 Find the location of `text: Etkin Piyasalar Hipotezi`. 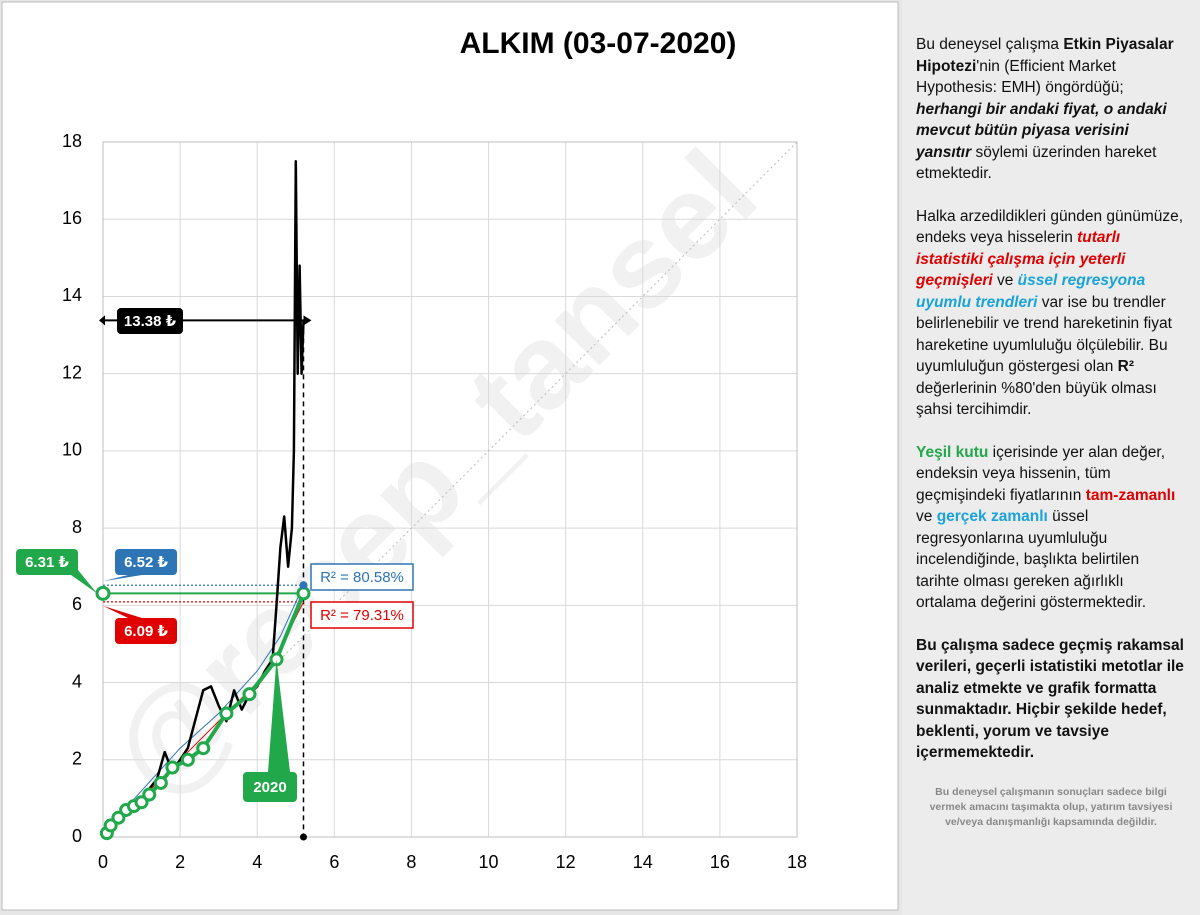

text: Etkin Piyasalar Hipotezi is located at coordinates (1045, 55).